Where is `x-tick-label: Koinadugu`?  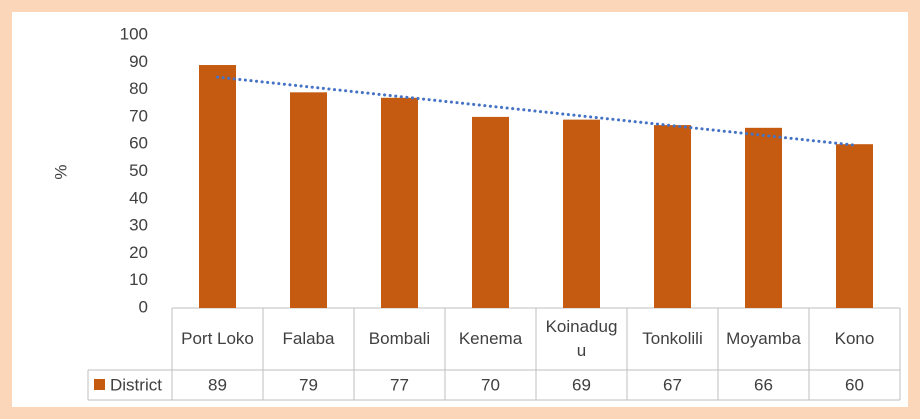 x-tick-label: Koinadugu is located at coordinates (581, 338).